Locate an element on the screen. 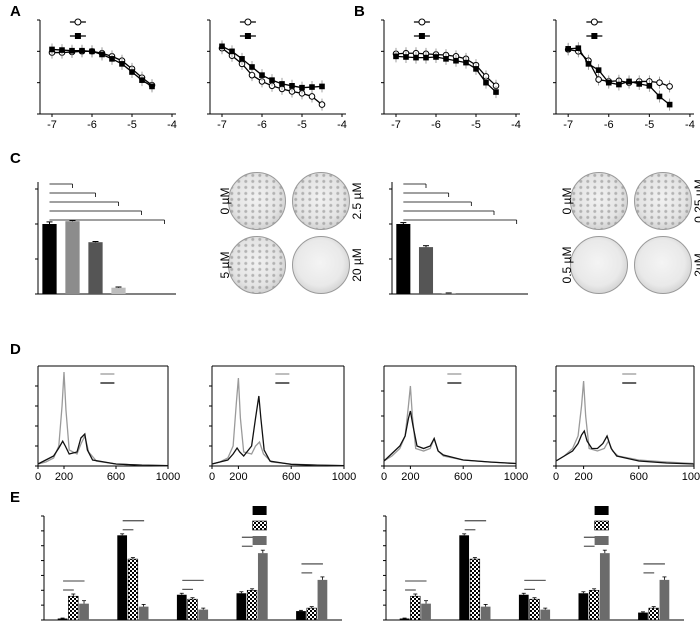  x-tick-label: -6 is located at coordinates (436, 125).